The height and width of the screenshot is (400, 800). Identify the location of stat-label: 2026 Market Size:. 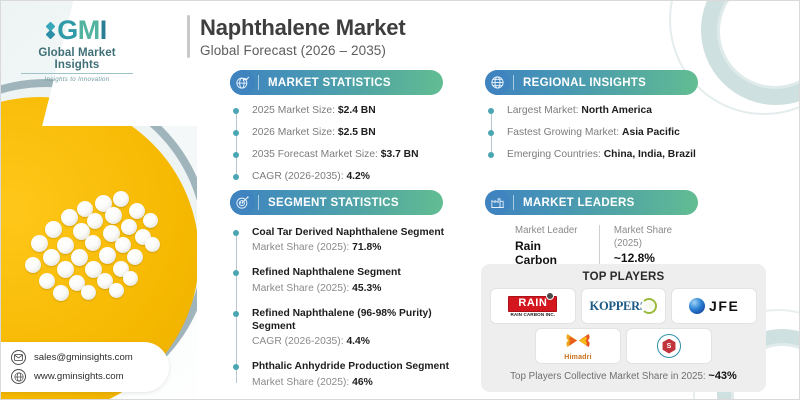
(293, 132).